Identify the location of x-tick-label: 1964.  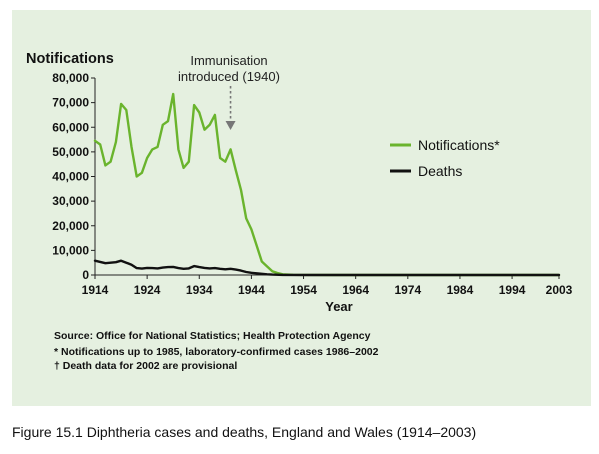
(355, 290).